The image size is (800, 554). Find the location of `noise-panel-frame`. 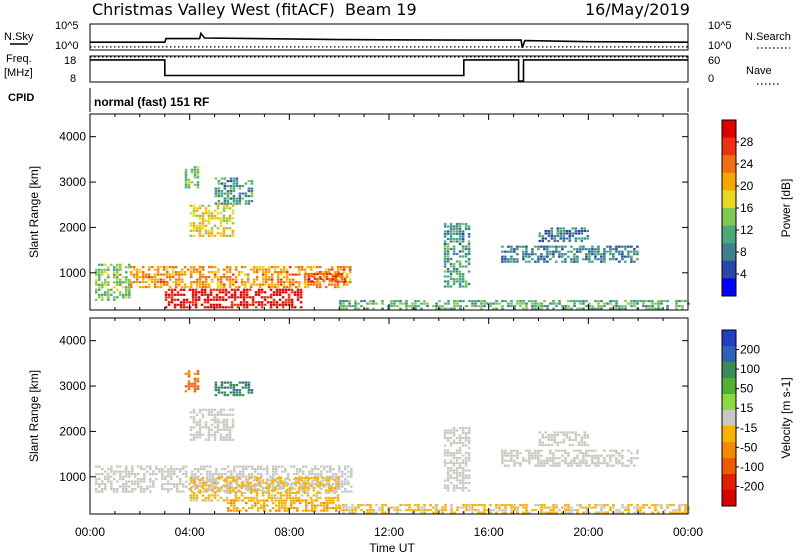

noise-panel-frame is located at coordinates (389, 37).